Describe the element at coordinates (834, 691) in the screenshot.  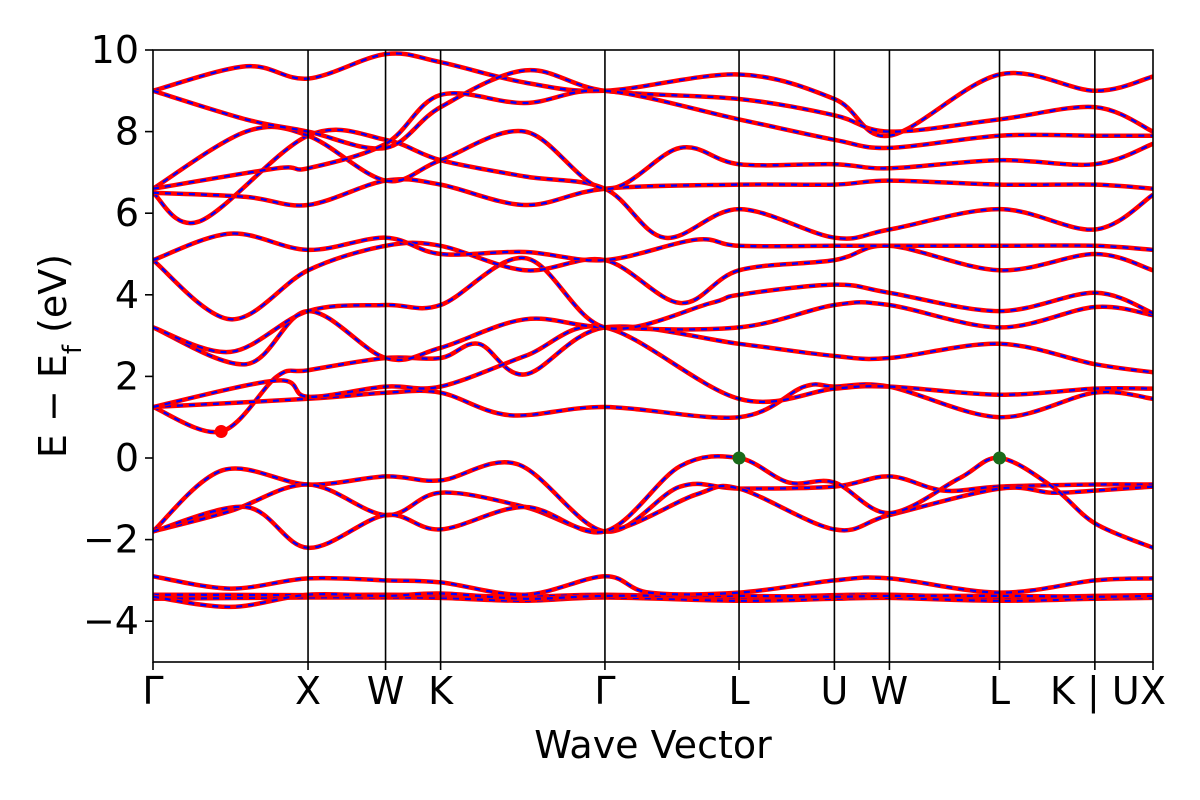
I see `x-tick-label-6: U` at that location.